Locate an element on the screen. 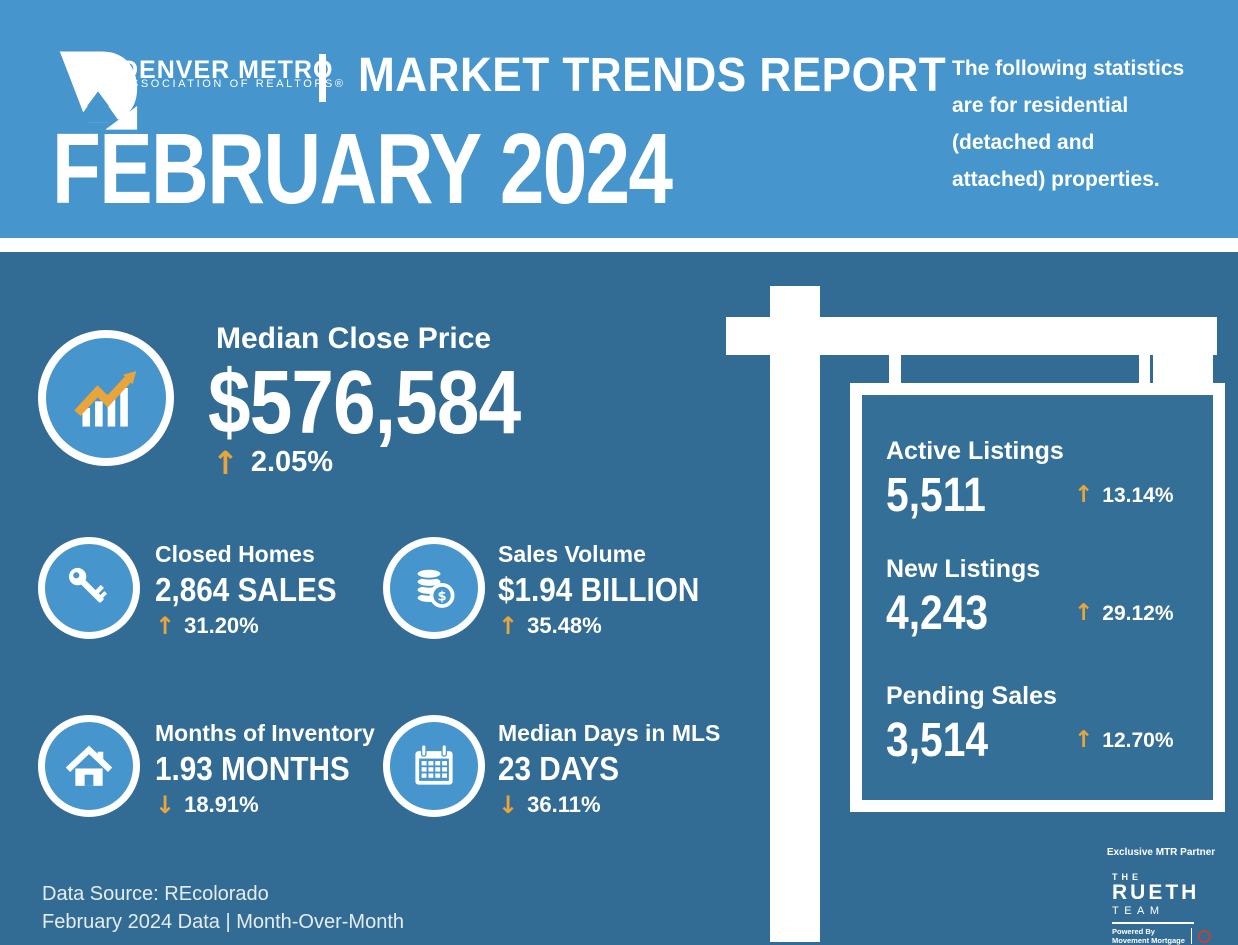 The height and width of the screenshot is (945, 1238). change-percent: 36.11% is located at coordinates (564, 804).